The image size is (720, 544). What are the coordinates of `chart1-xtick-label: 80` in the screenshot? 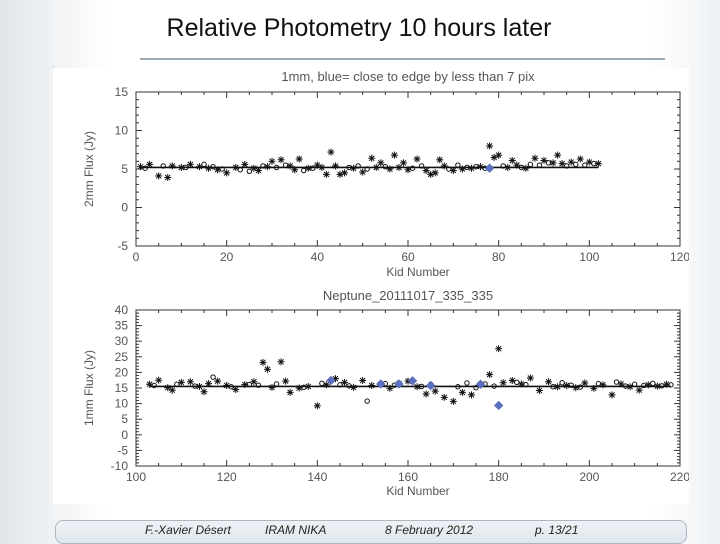 It's located at (499, 257).